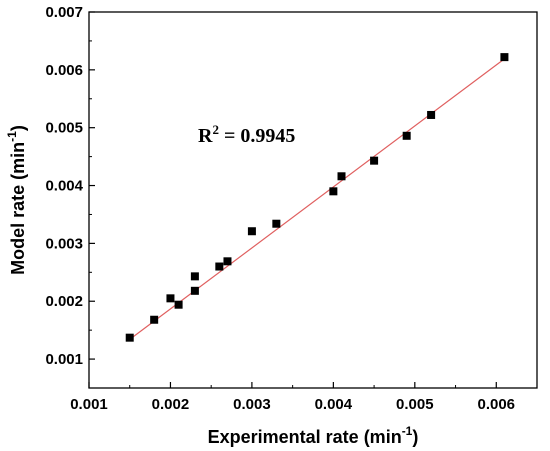 This screenshot has height=451, width=550. I want to click on x-axis-ticks: 0.001 0.002 0.003 0.004 0.005 0.006, so click(292, 397).